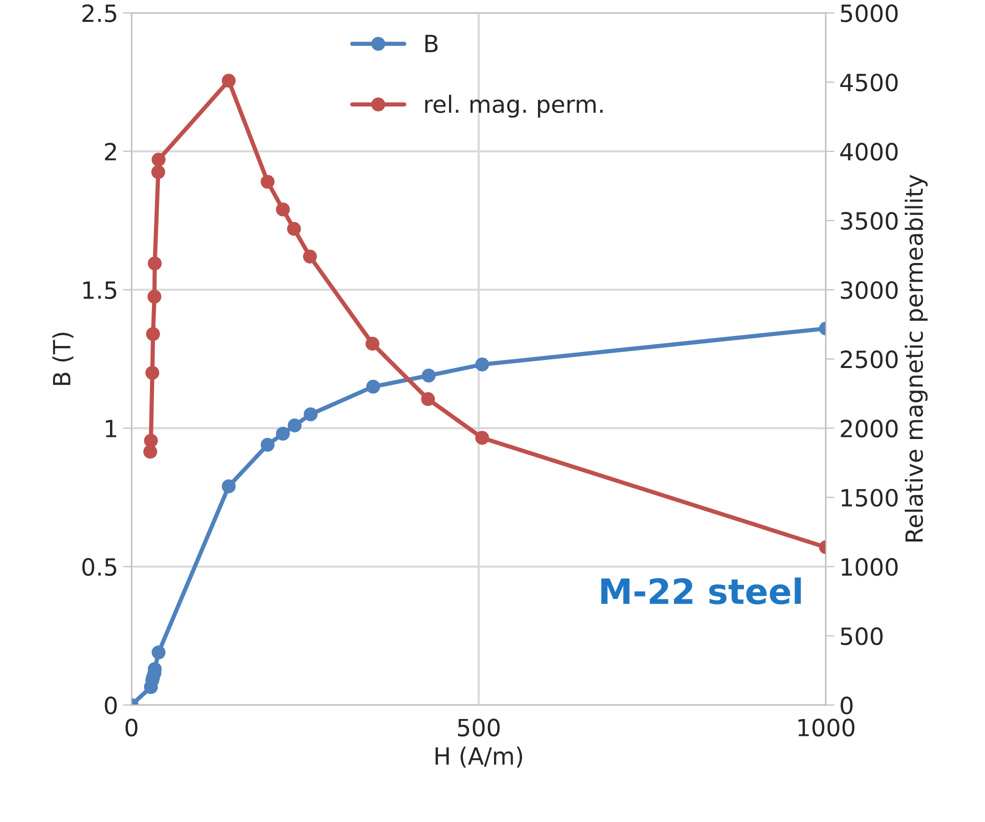  I want to click on legend-label: B, so click(431, 43).